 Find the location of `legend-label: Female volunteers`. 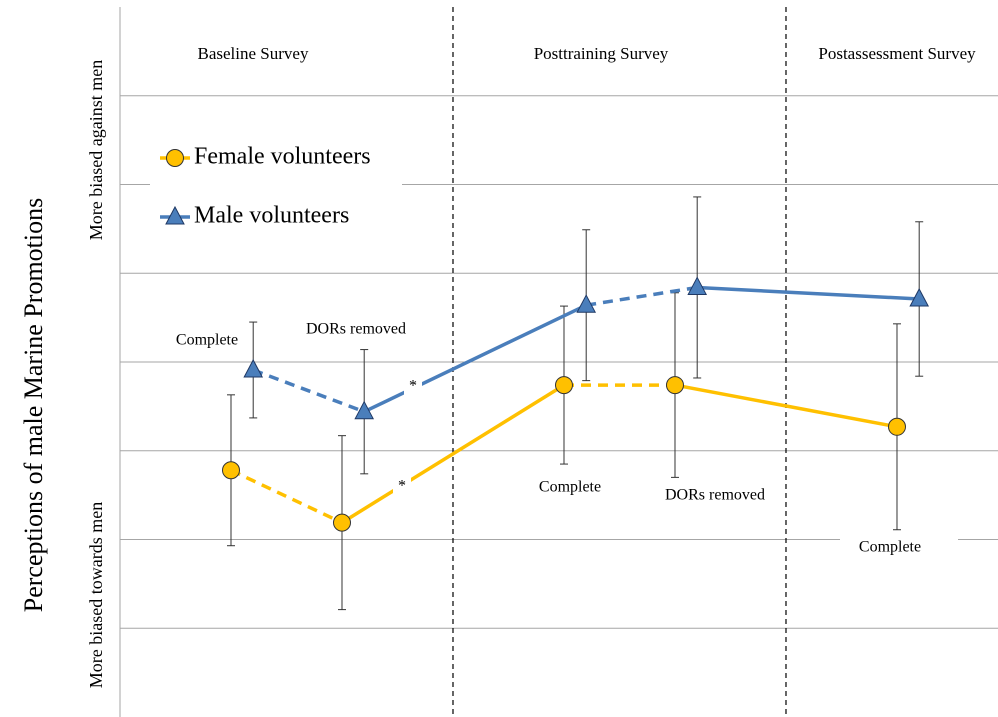

legend-label: Female volunteers is located at coordinates (282, 157).